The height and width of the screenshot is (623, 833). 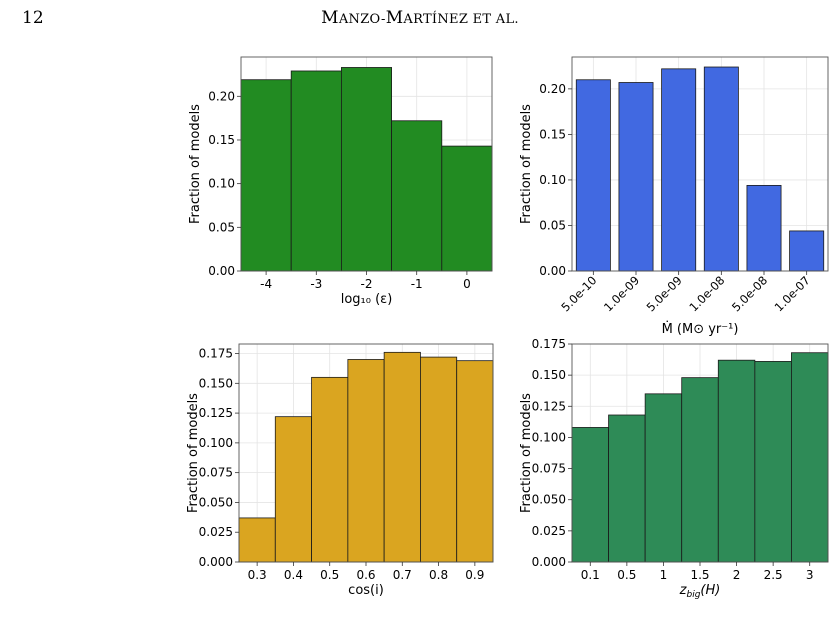 I want to click on bar-1.5, so click(x=700, y=470).